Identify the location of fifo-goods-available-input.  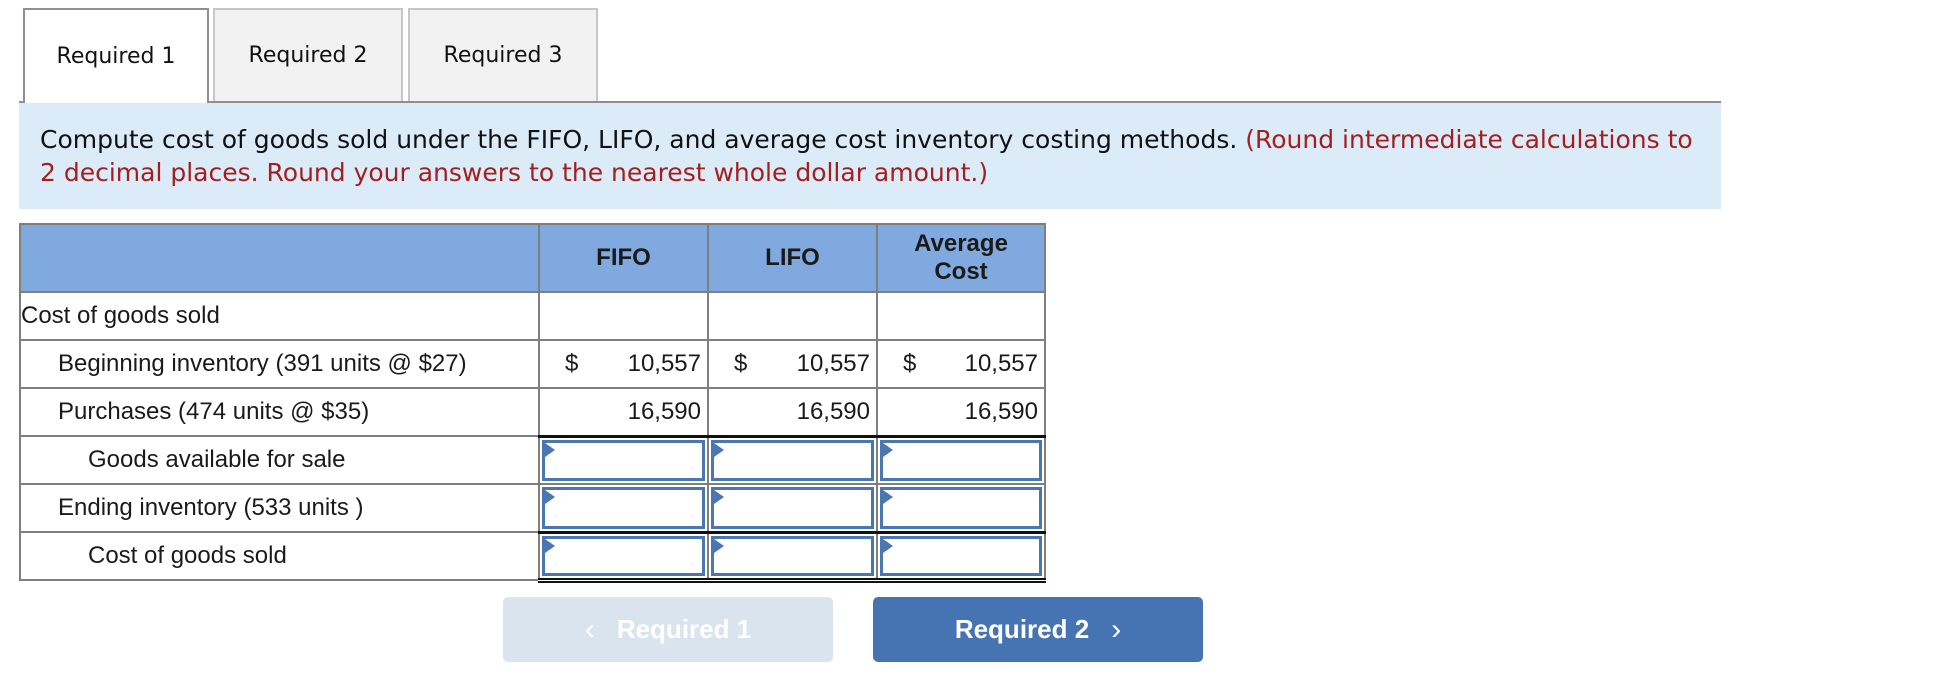
(623, 460).